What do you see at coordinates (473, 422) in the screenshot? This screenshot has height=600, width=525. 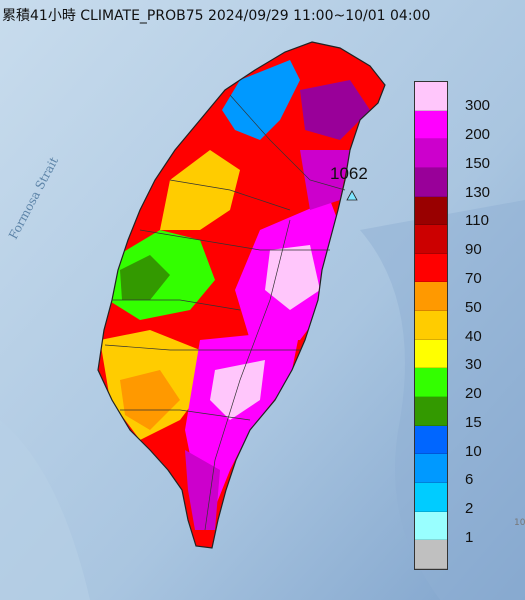 I see `legend-label: 15` at bounding box center [473, 422].